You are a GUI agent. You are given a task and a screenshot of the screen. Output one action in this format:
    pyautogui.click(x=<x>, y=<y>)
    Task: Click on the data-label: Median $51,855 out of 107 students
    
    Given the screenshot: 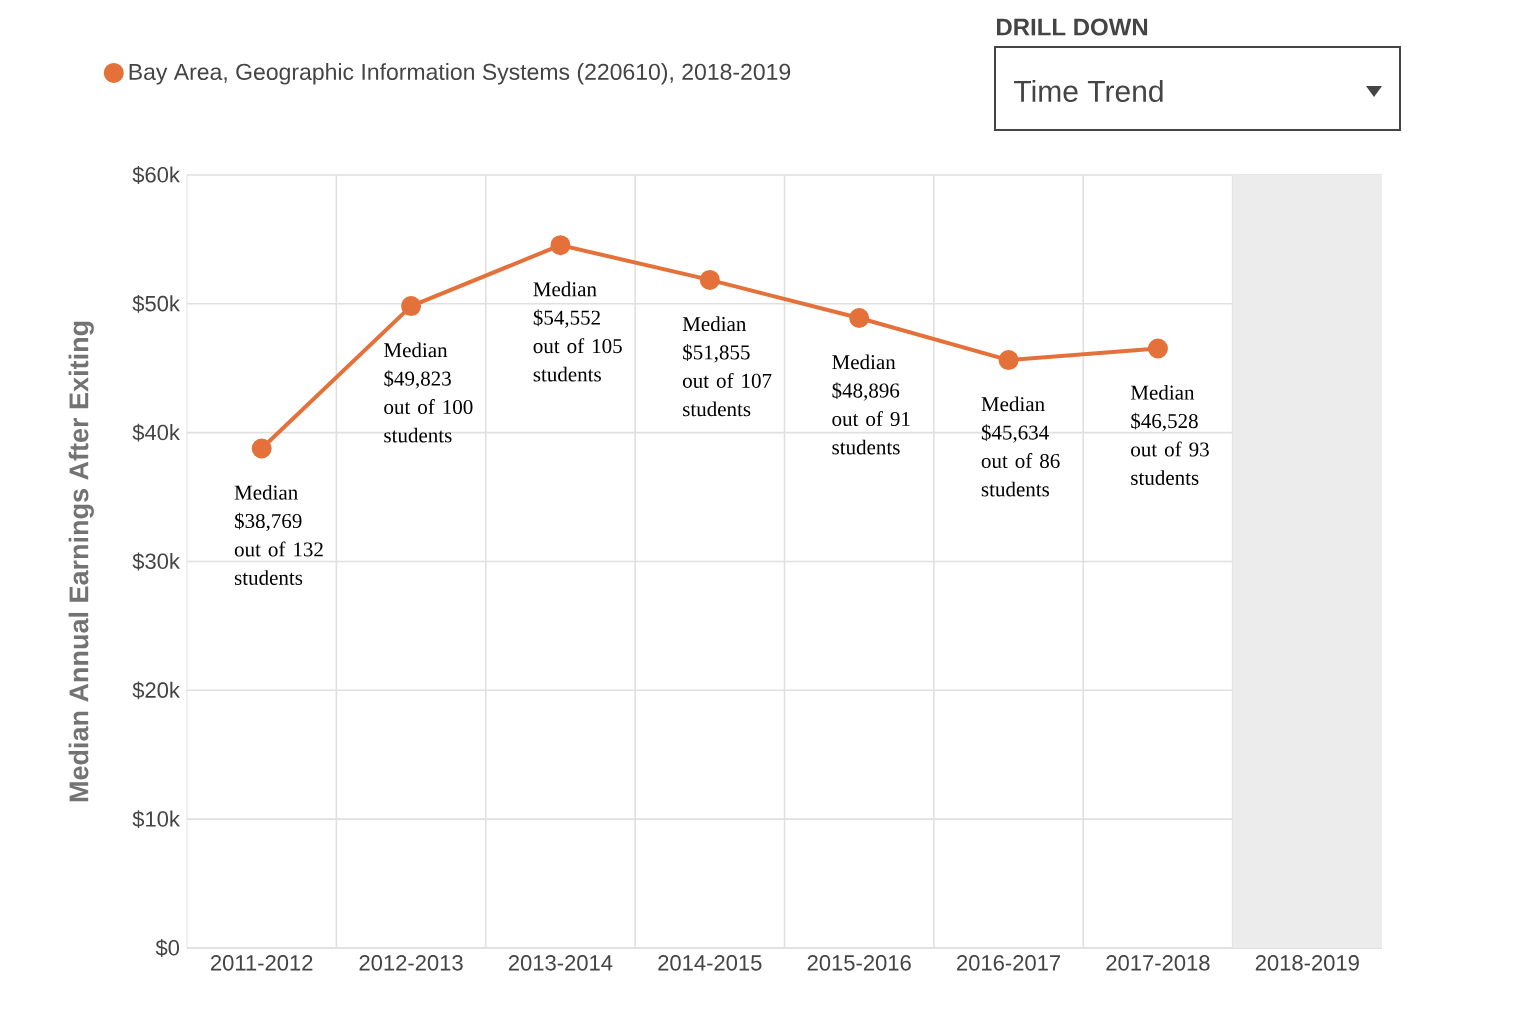 What is the action you would take?
    pyautogui.click(x=727, y=366)
    